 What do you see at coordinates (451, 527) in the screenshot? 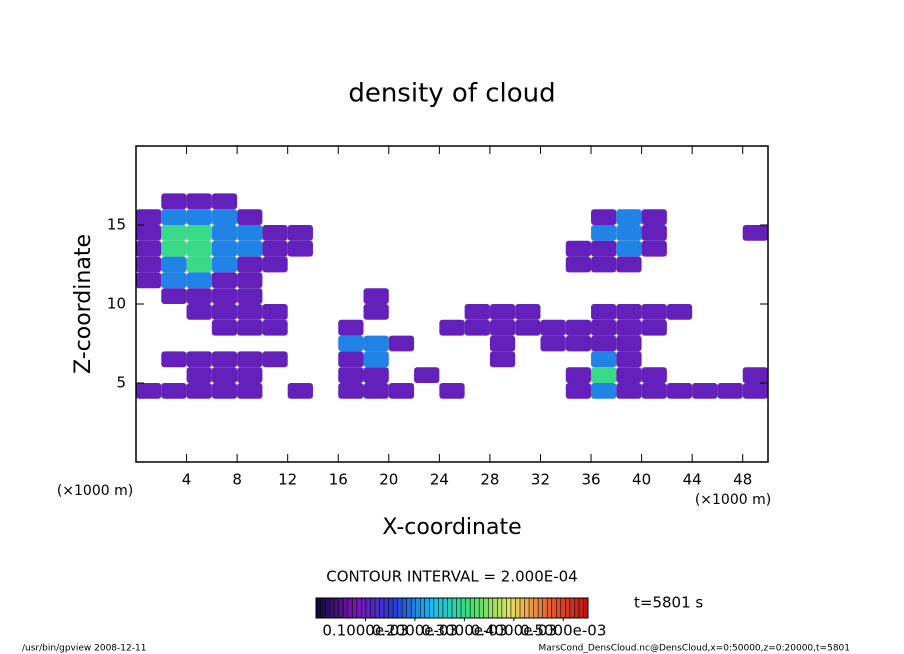
I see `x-axis-label: X-coordinate` at bounding box center [451, 527].